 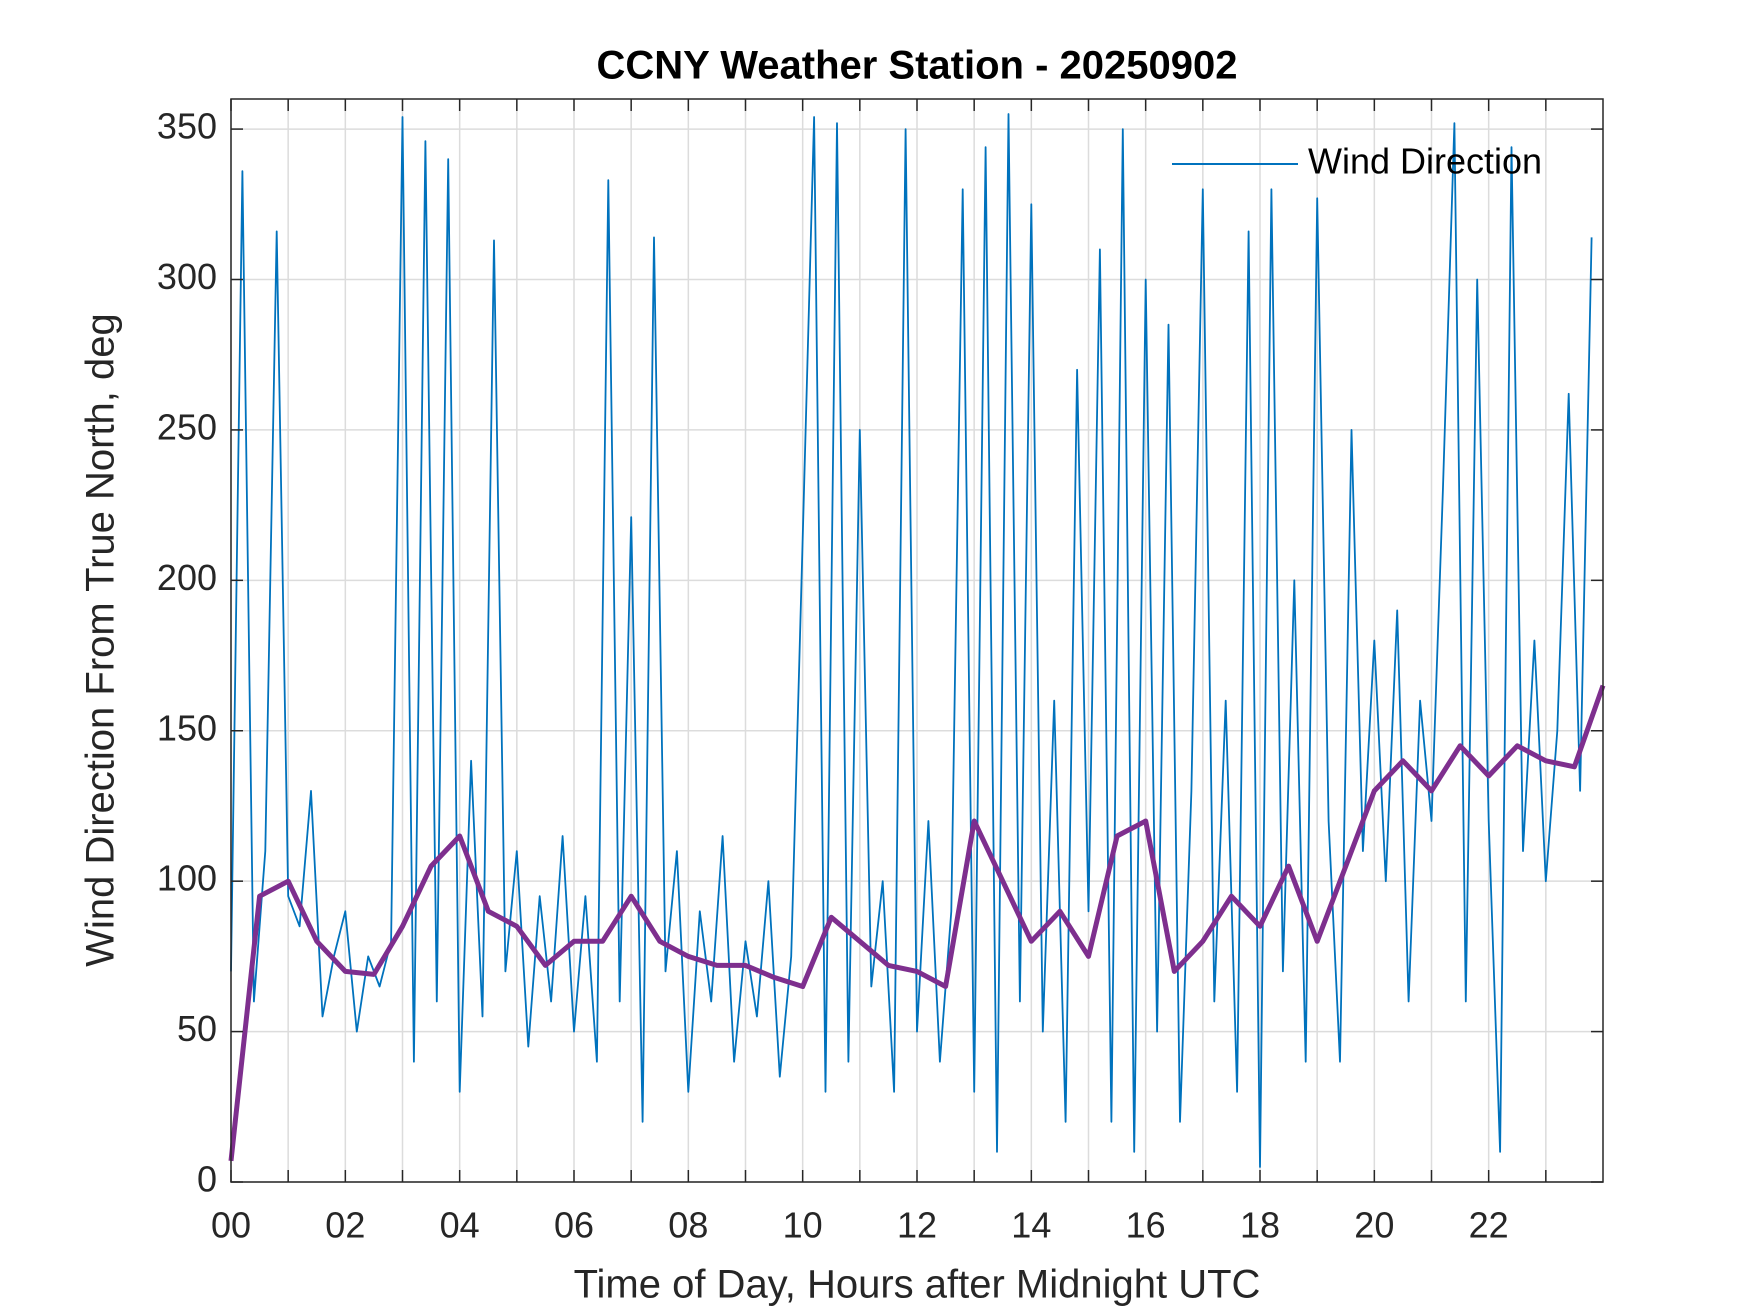 I want to click on x-axis-label: Time of Day, Hours after Midnight UTC, so click(x=917, y=1285).